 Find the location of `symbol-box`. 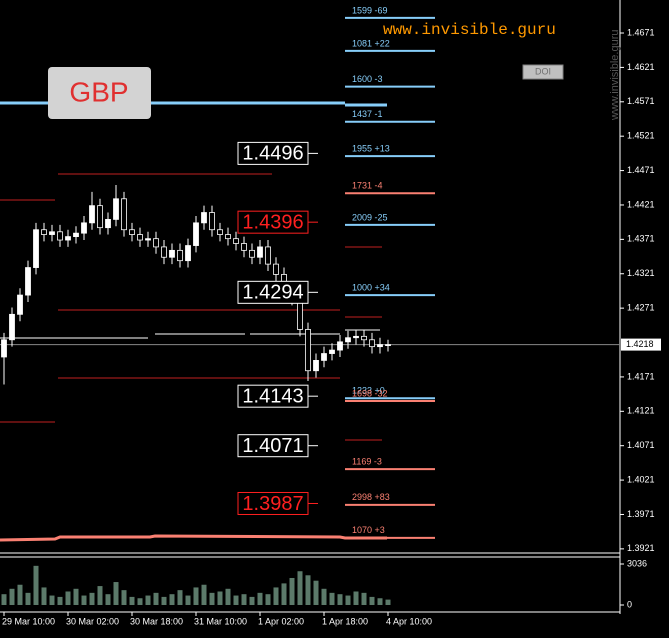

symbol-box is located at coordinates (99, 93).